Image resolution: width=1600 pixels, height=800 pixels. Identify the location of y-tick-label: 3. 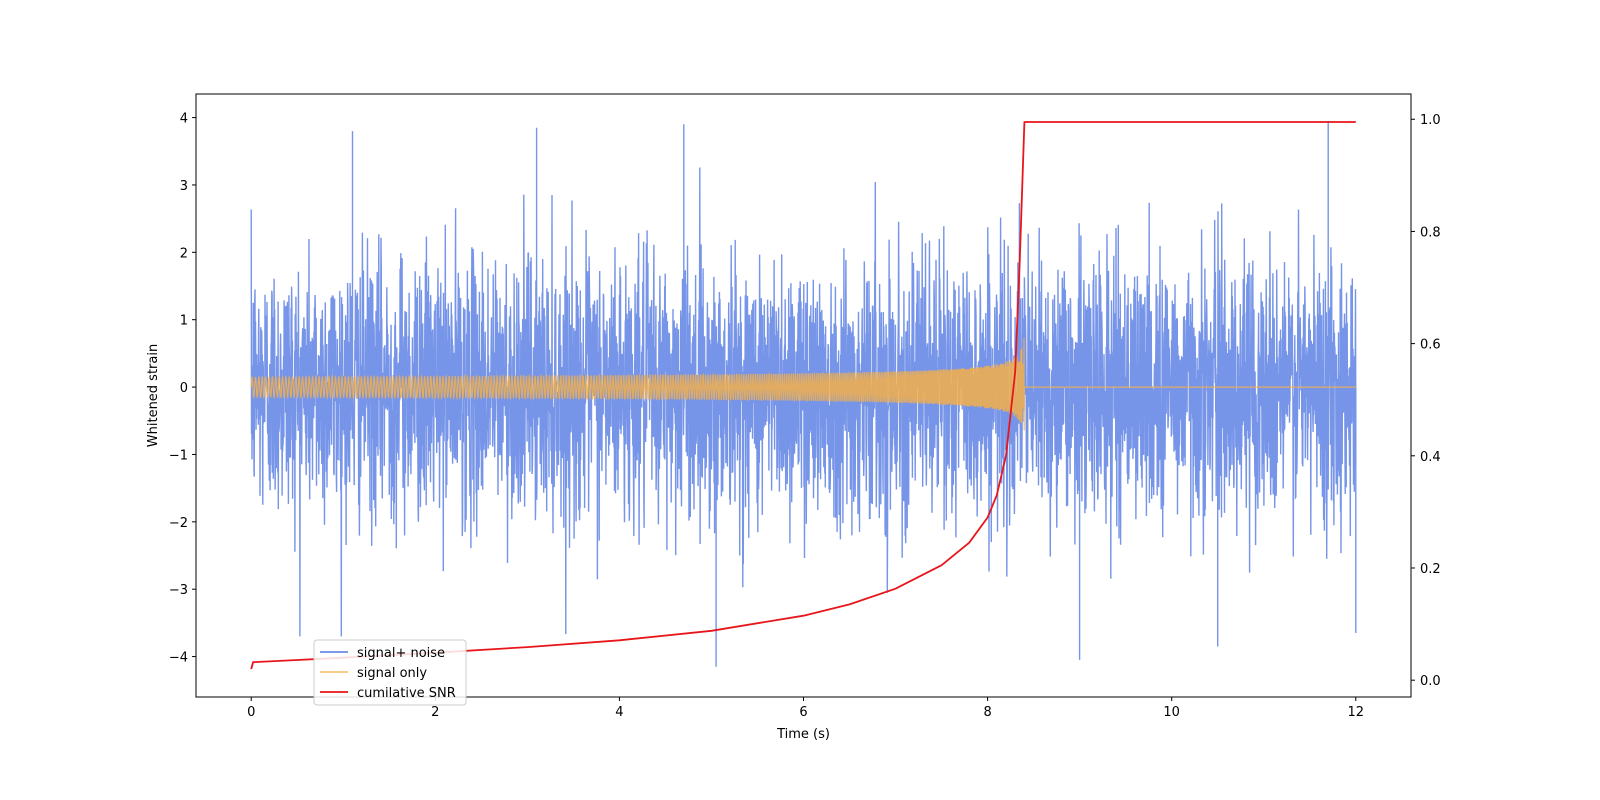
(184, 186).